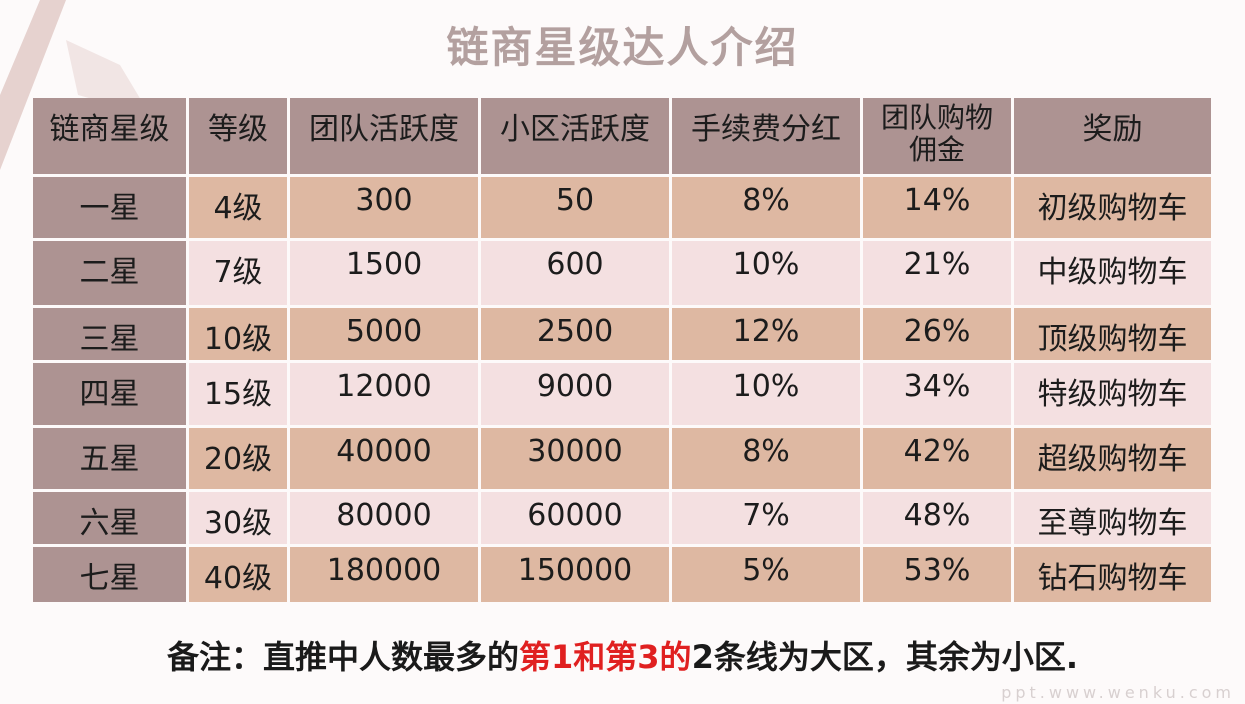  Describe the element at coordinates (575, 207) in the screenshot. I see `district-activity-cell: 50` at that location.